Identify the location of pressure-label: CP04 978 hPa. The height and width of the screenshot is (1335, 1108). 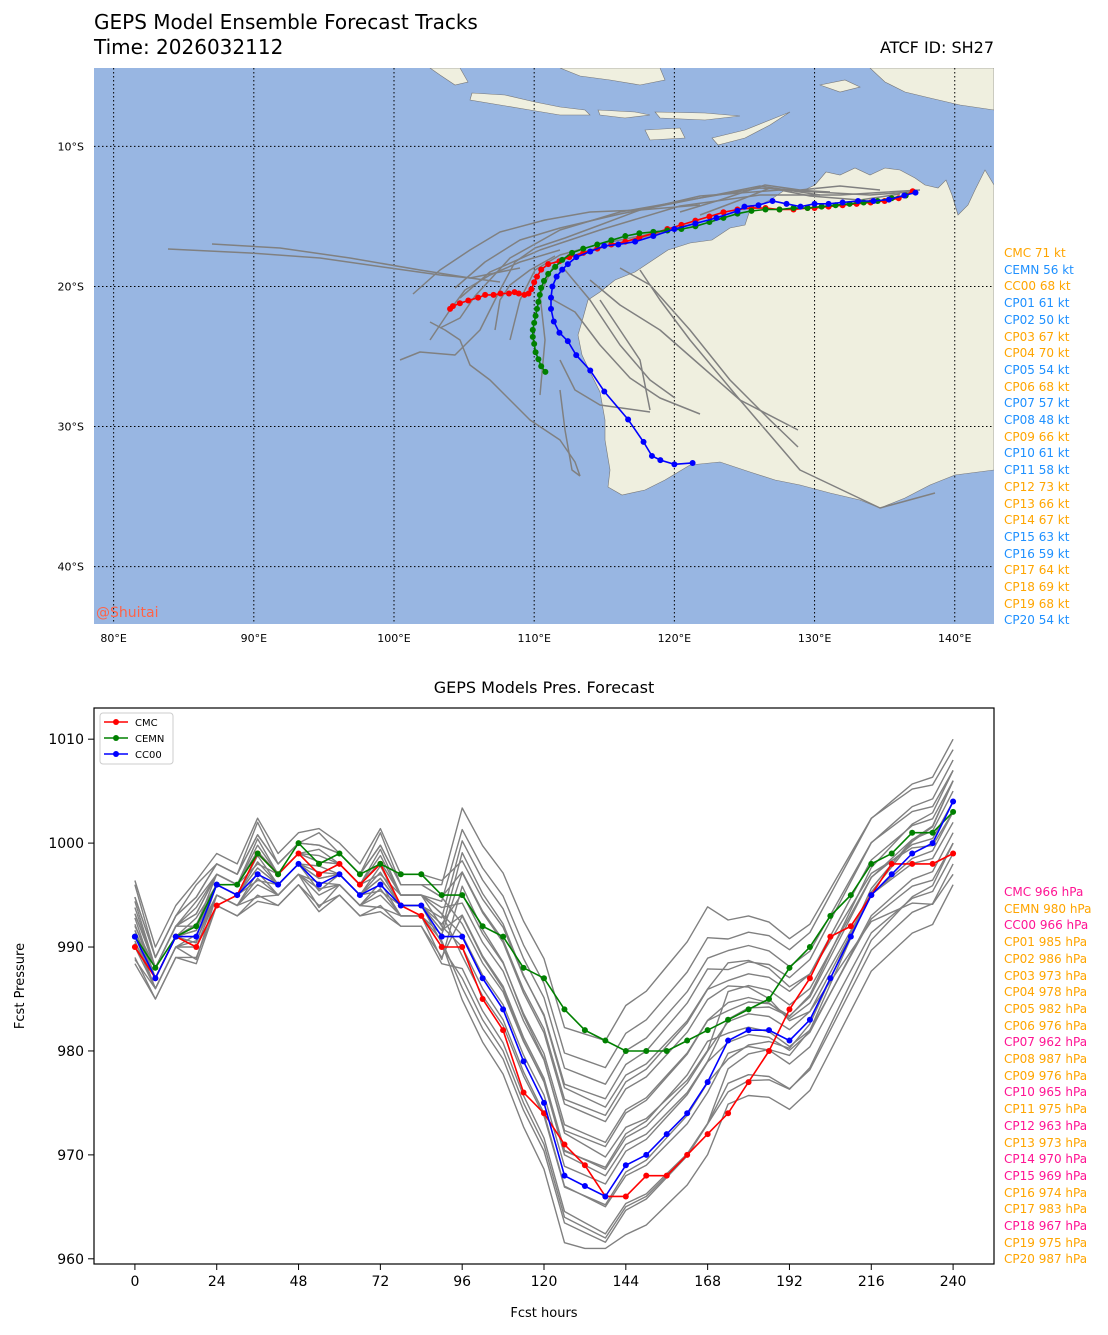
(1046, 992).